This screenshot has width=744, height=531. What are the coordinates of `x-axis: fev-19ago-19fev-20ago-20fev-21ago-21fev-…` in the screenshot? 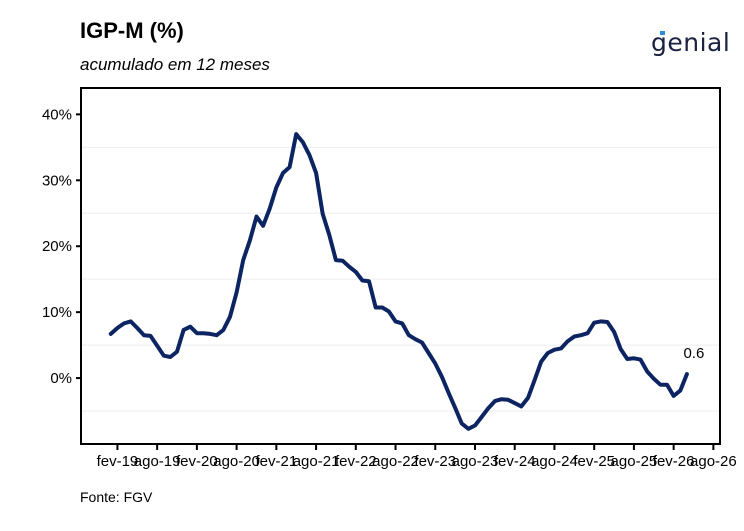 It's located at (417, 457).